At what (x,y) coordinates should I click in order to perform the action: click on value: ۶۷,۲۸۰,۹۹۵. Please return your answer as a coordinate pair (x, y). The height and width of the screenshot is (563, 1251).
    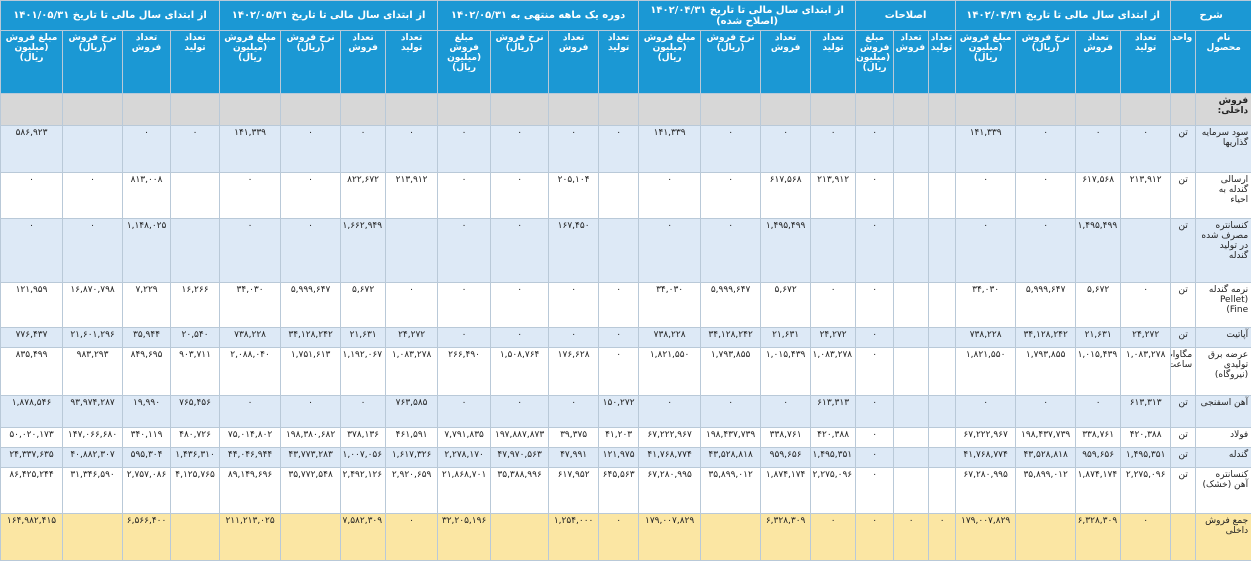
    Looking at the image, I should click on (985, 475).